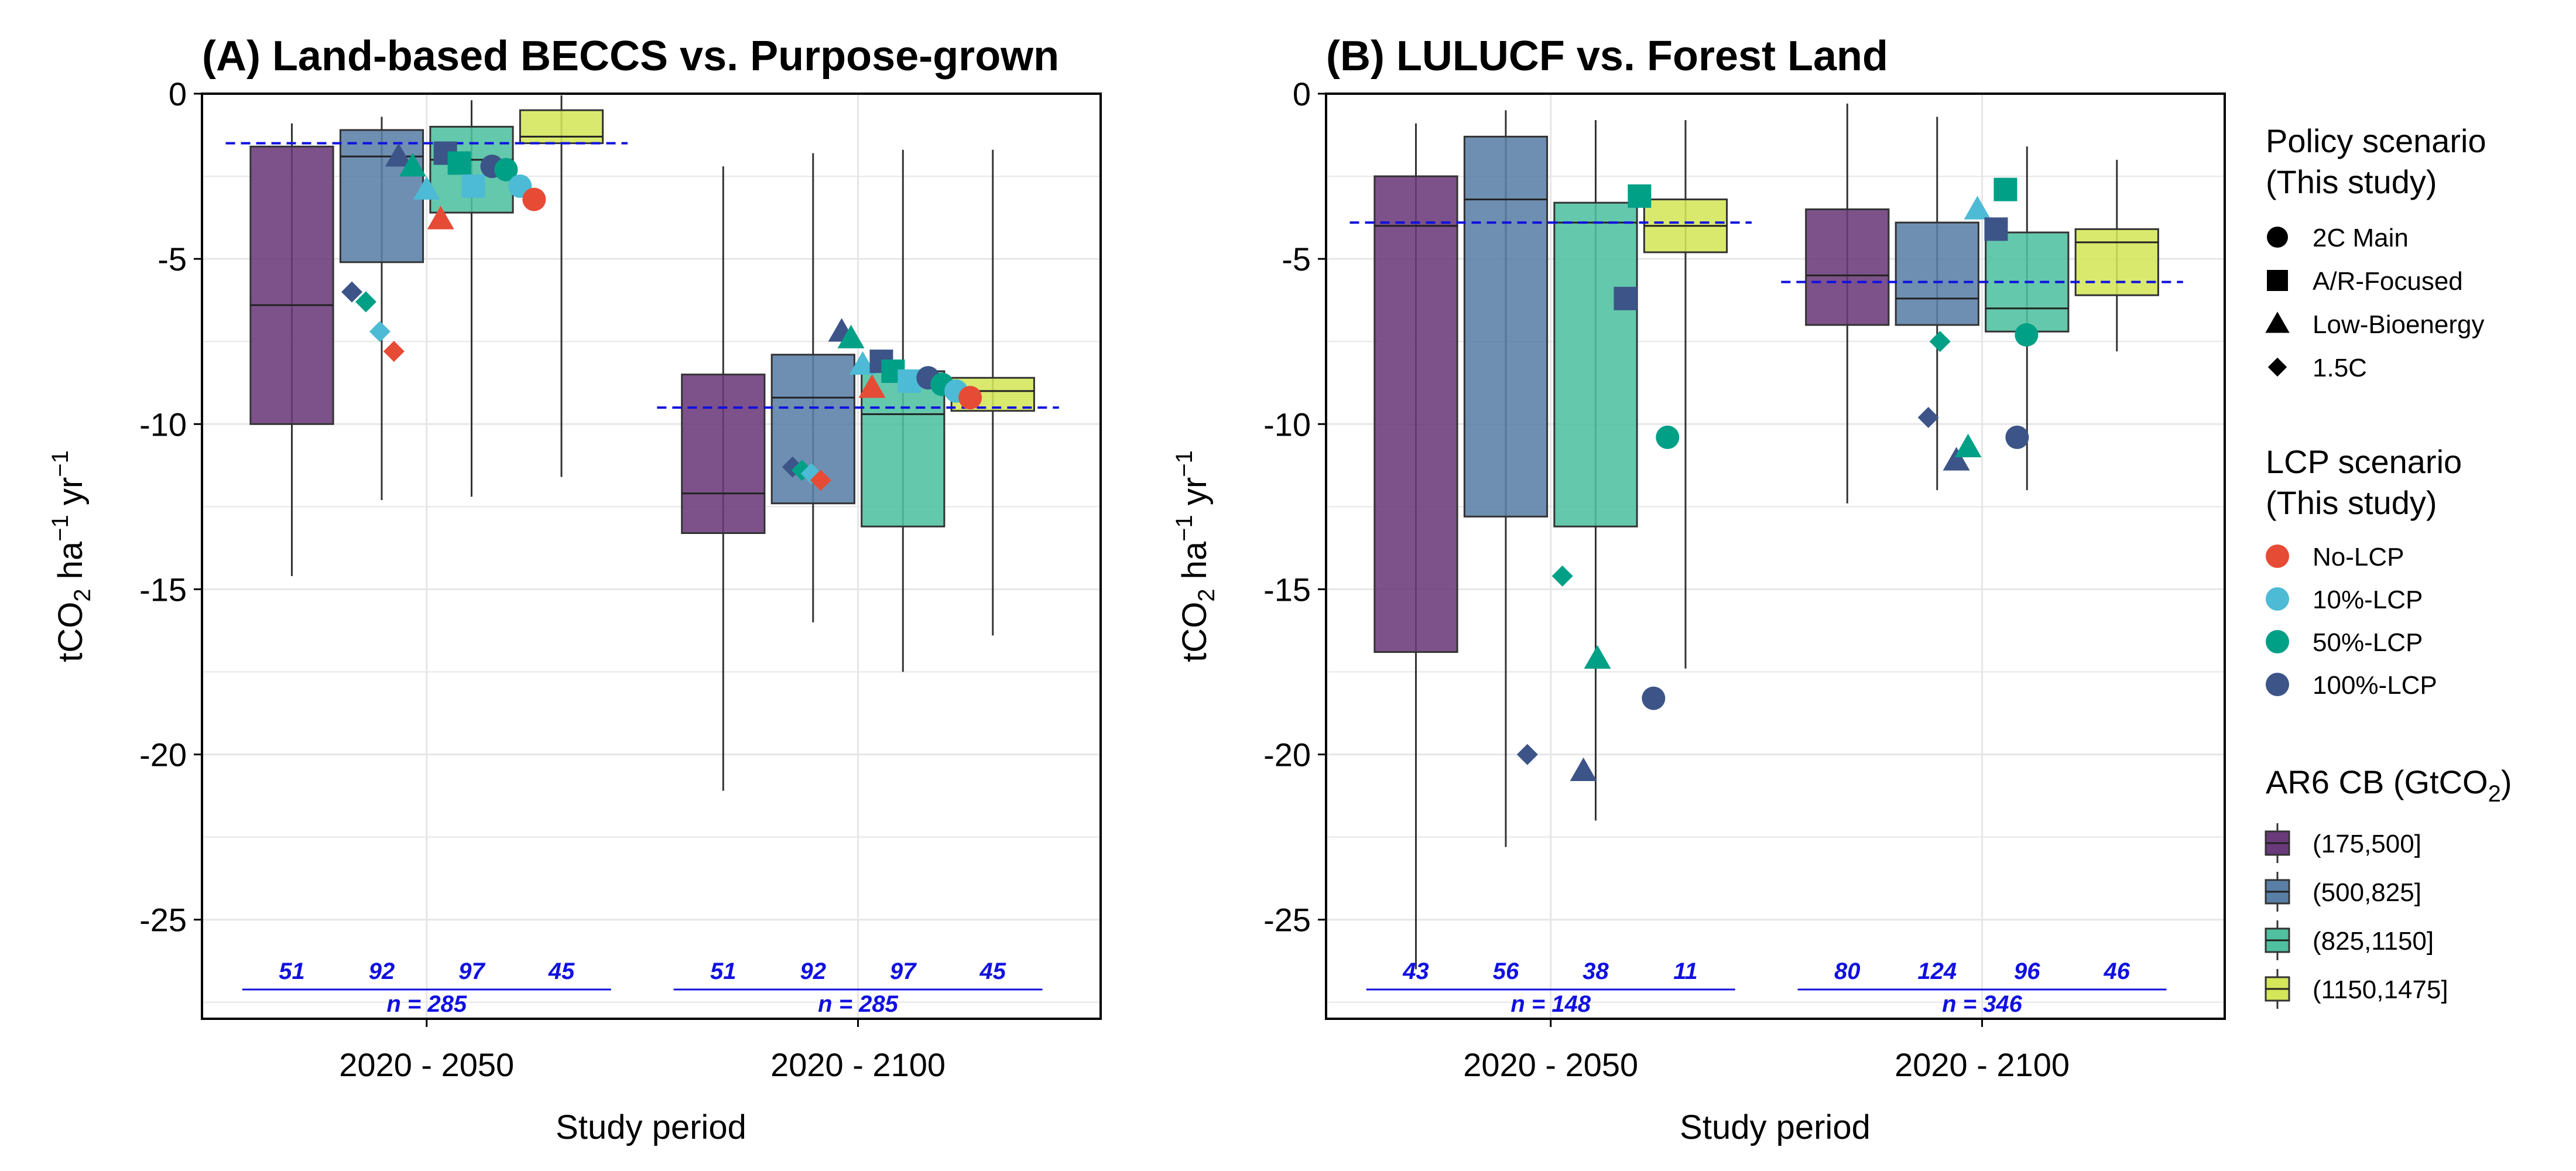  I want to click on panel-b-ylabel-sup1: −1, so click(1184, 528).